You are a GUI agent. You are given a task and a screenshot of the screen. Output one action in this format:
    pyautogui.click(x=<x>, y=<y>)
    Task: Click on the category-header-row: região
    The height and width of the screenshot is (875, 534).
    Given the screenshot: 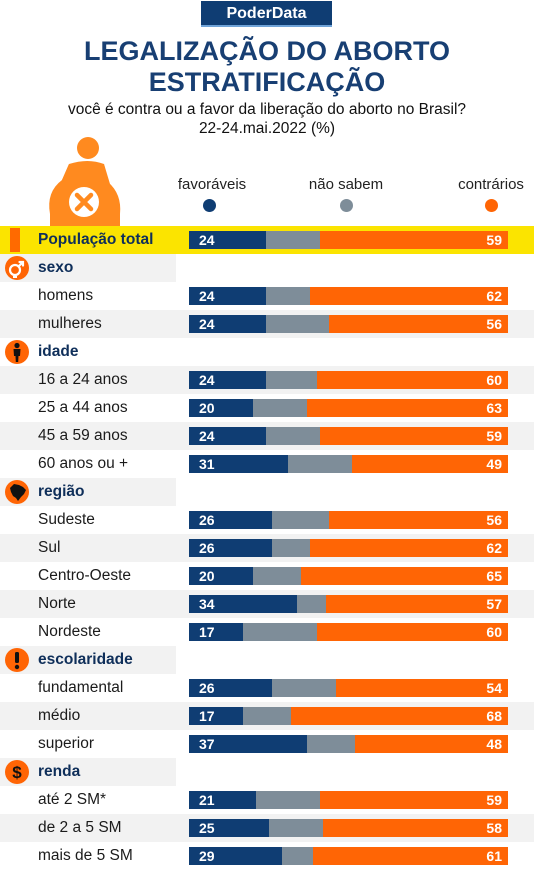 What is the action you would take?
    pyautogui.click(x=267, y=492)
    